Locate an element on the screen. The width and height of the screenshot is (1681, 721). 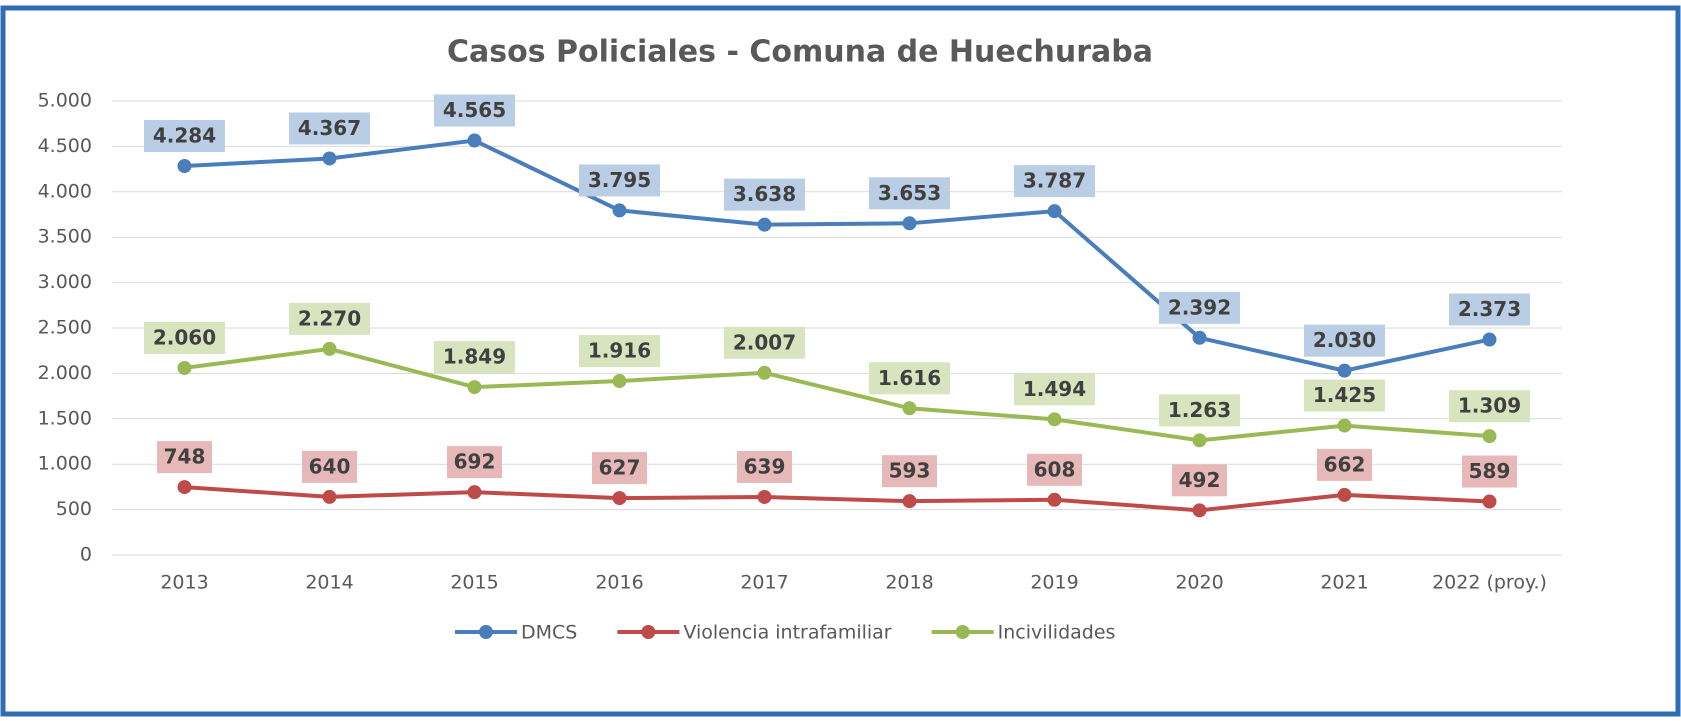
y-tick-label: 1.500 is located at coordinates (65, 418).